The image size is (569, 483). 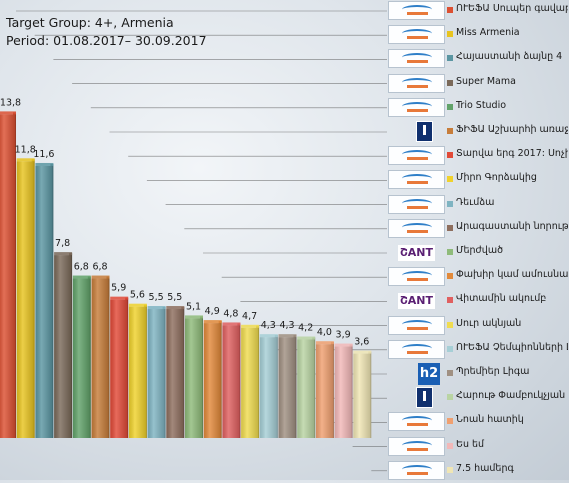 What do you see at coordinates (477, 447) in the screenshot?
I see `legend-item: Ես եմ` at bounding box center [477, 447].